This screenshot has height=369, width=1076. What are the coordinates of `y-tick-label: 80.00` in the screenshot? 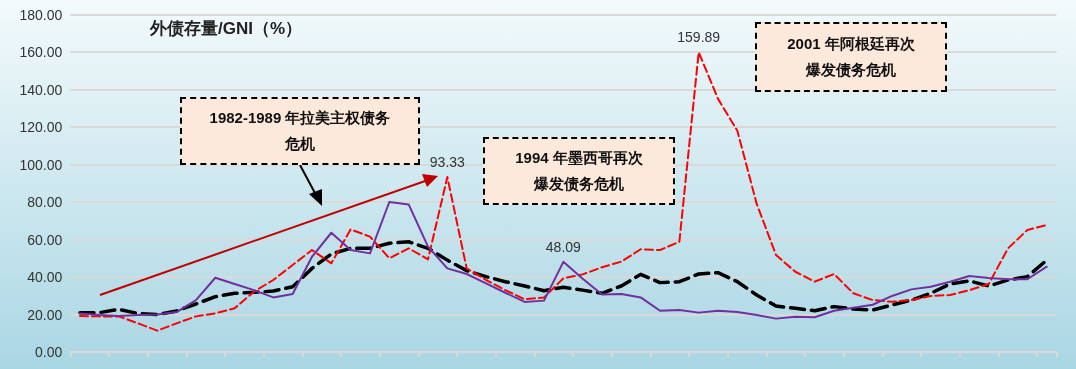 It's located at (45, 202).